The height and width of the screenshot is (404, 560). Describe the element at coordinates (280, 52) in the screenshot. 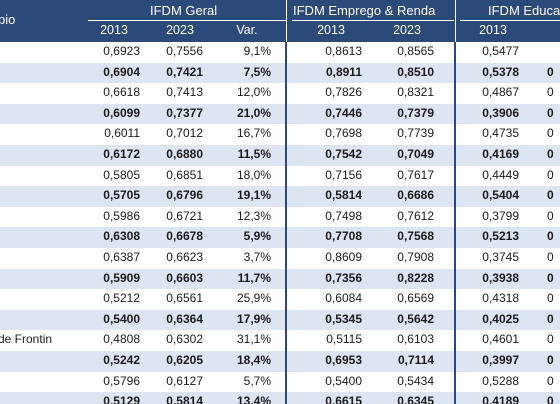

I see `table-row: 0,6923 0,7556 9,1% 0,8613 0,8565 0,5477` at that location.